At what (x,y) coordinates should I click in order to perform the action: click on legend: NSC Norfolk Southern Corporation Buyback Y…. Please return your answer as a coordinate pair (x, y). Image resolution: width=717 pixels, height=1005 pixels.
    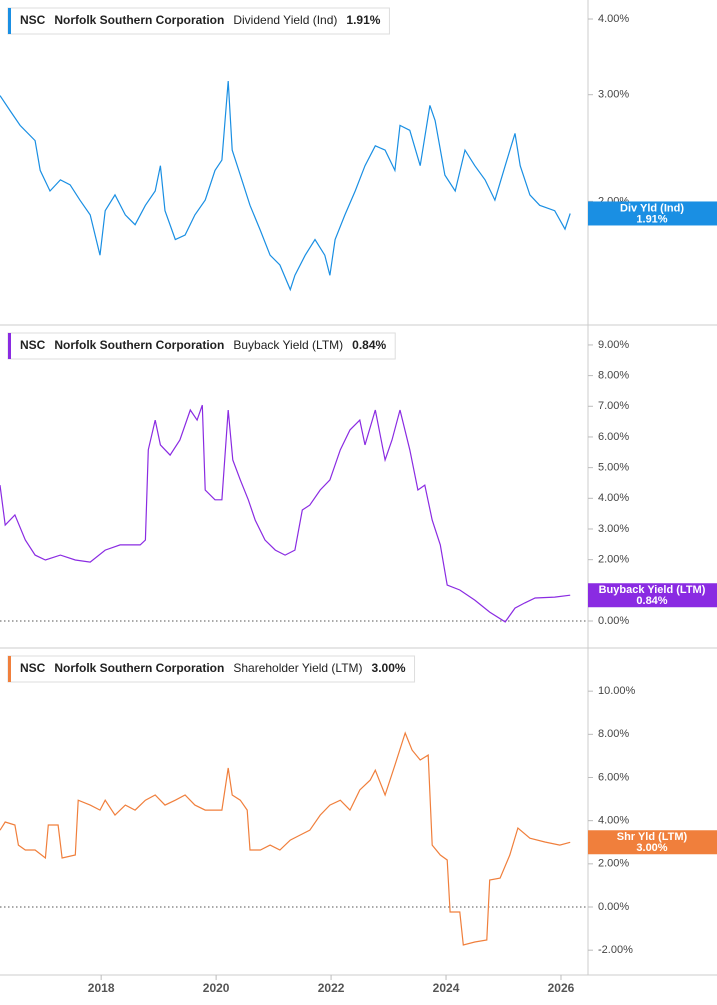
    Looking at the image, I should click on (201, 346).